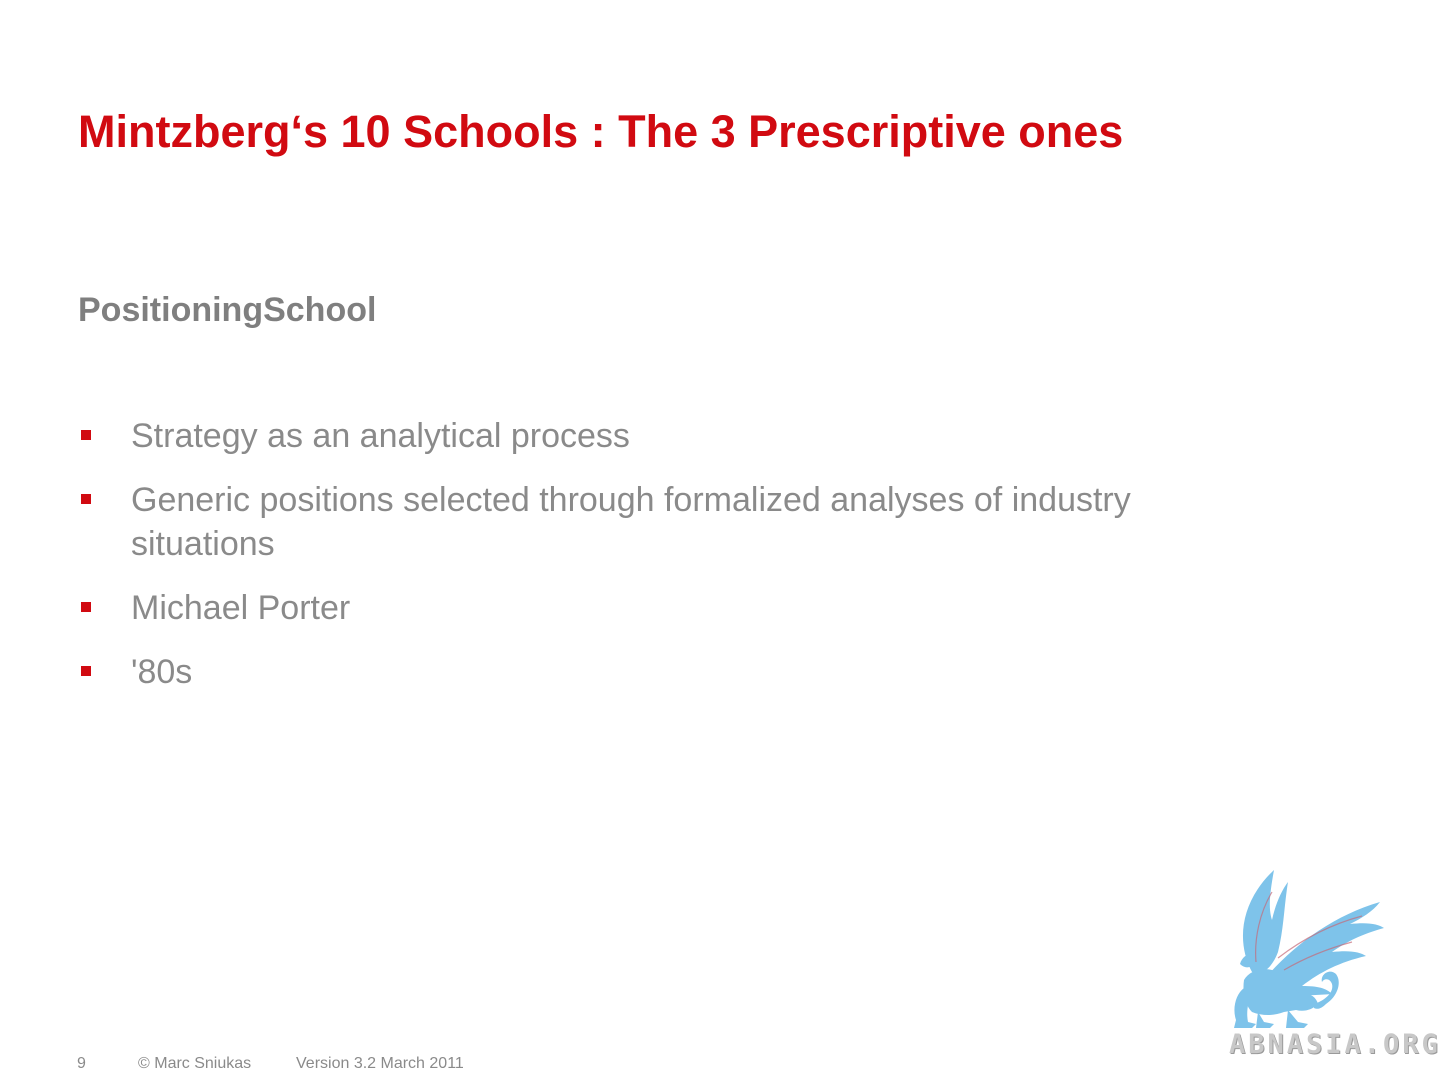  Describe the element at coordinates (241, 608) in the screenshot. I see `bullet-text: Michael Porter` at that location.